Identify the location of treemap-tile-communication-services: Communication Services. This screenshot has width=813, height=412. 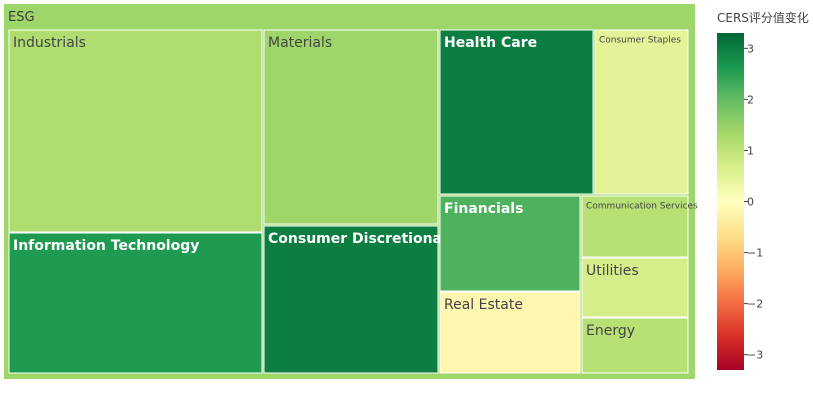
(639, 226).